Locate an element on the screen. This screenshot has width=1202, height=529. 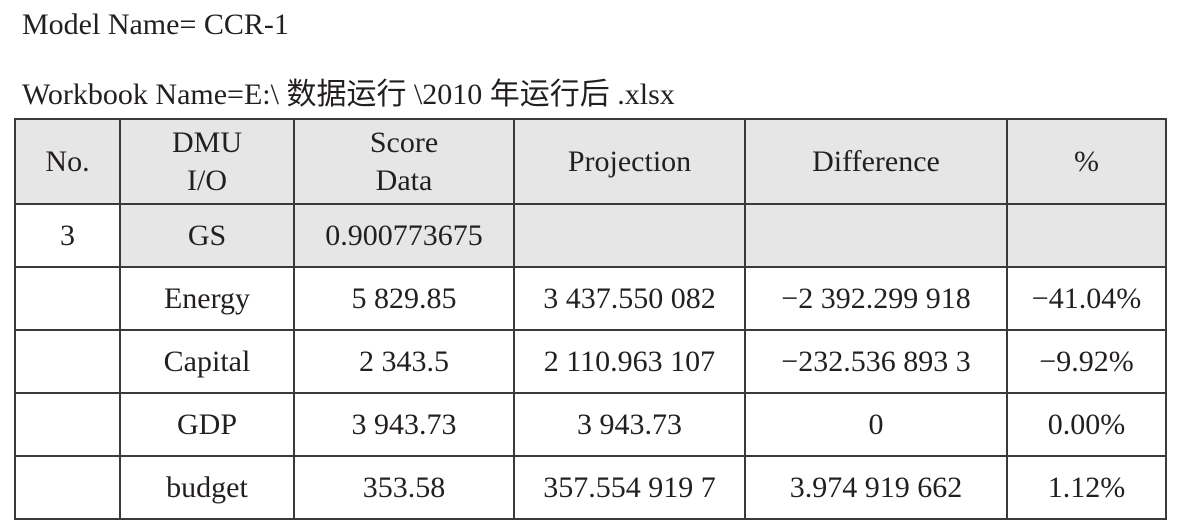
cell: −9.92% is located at coordinates (1086, 361).